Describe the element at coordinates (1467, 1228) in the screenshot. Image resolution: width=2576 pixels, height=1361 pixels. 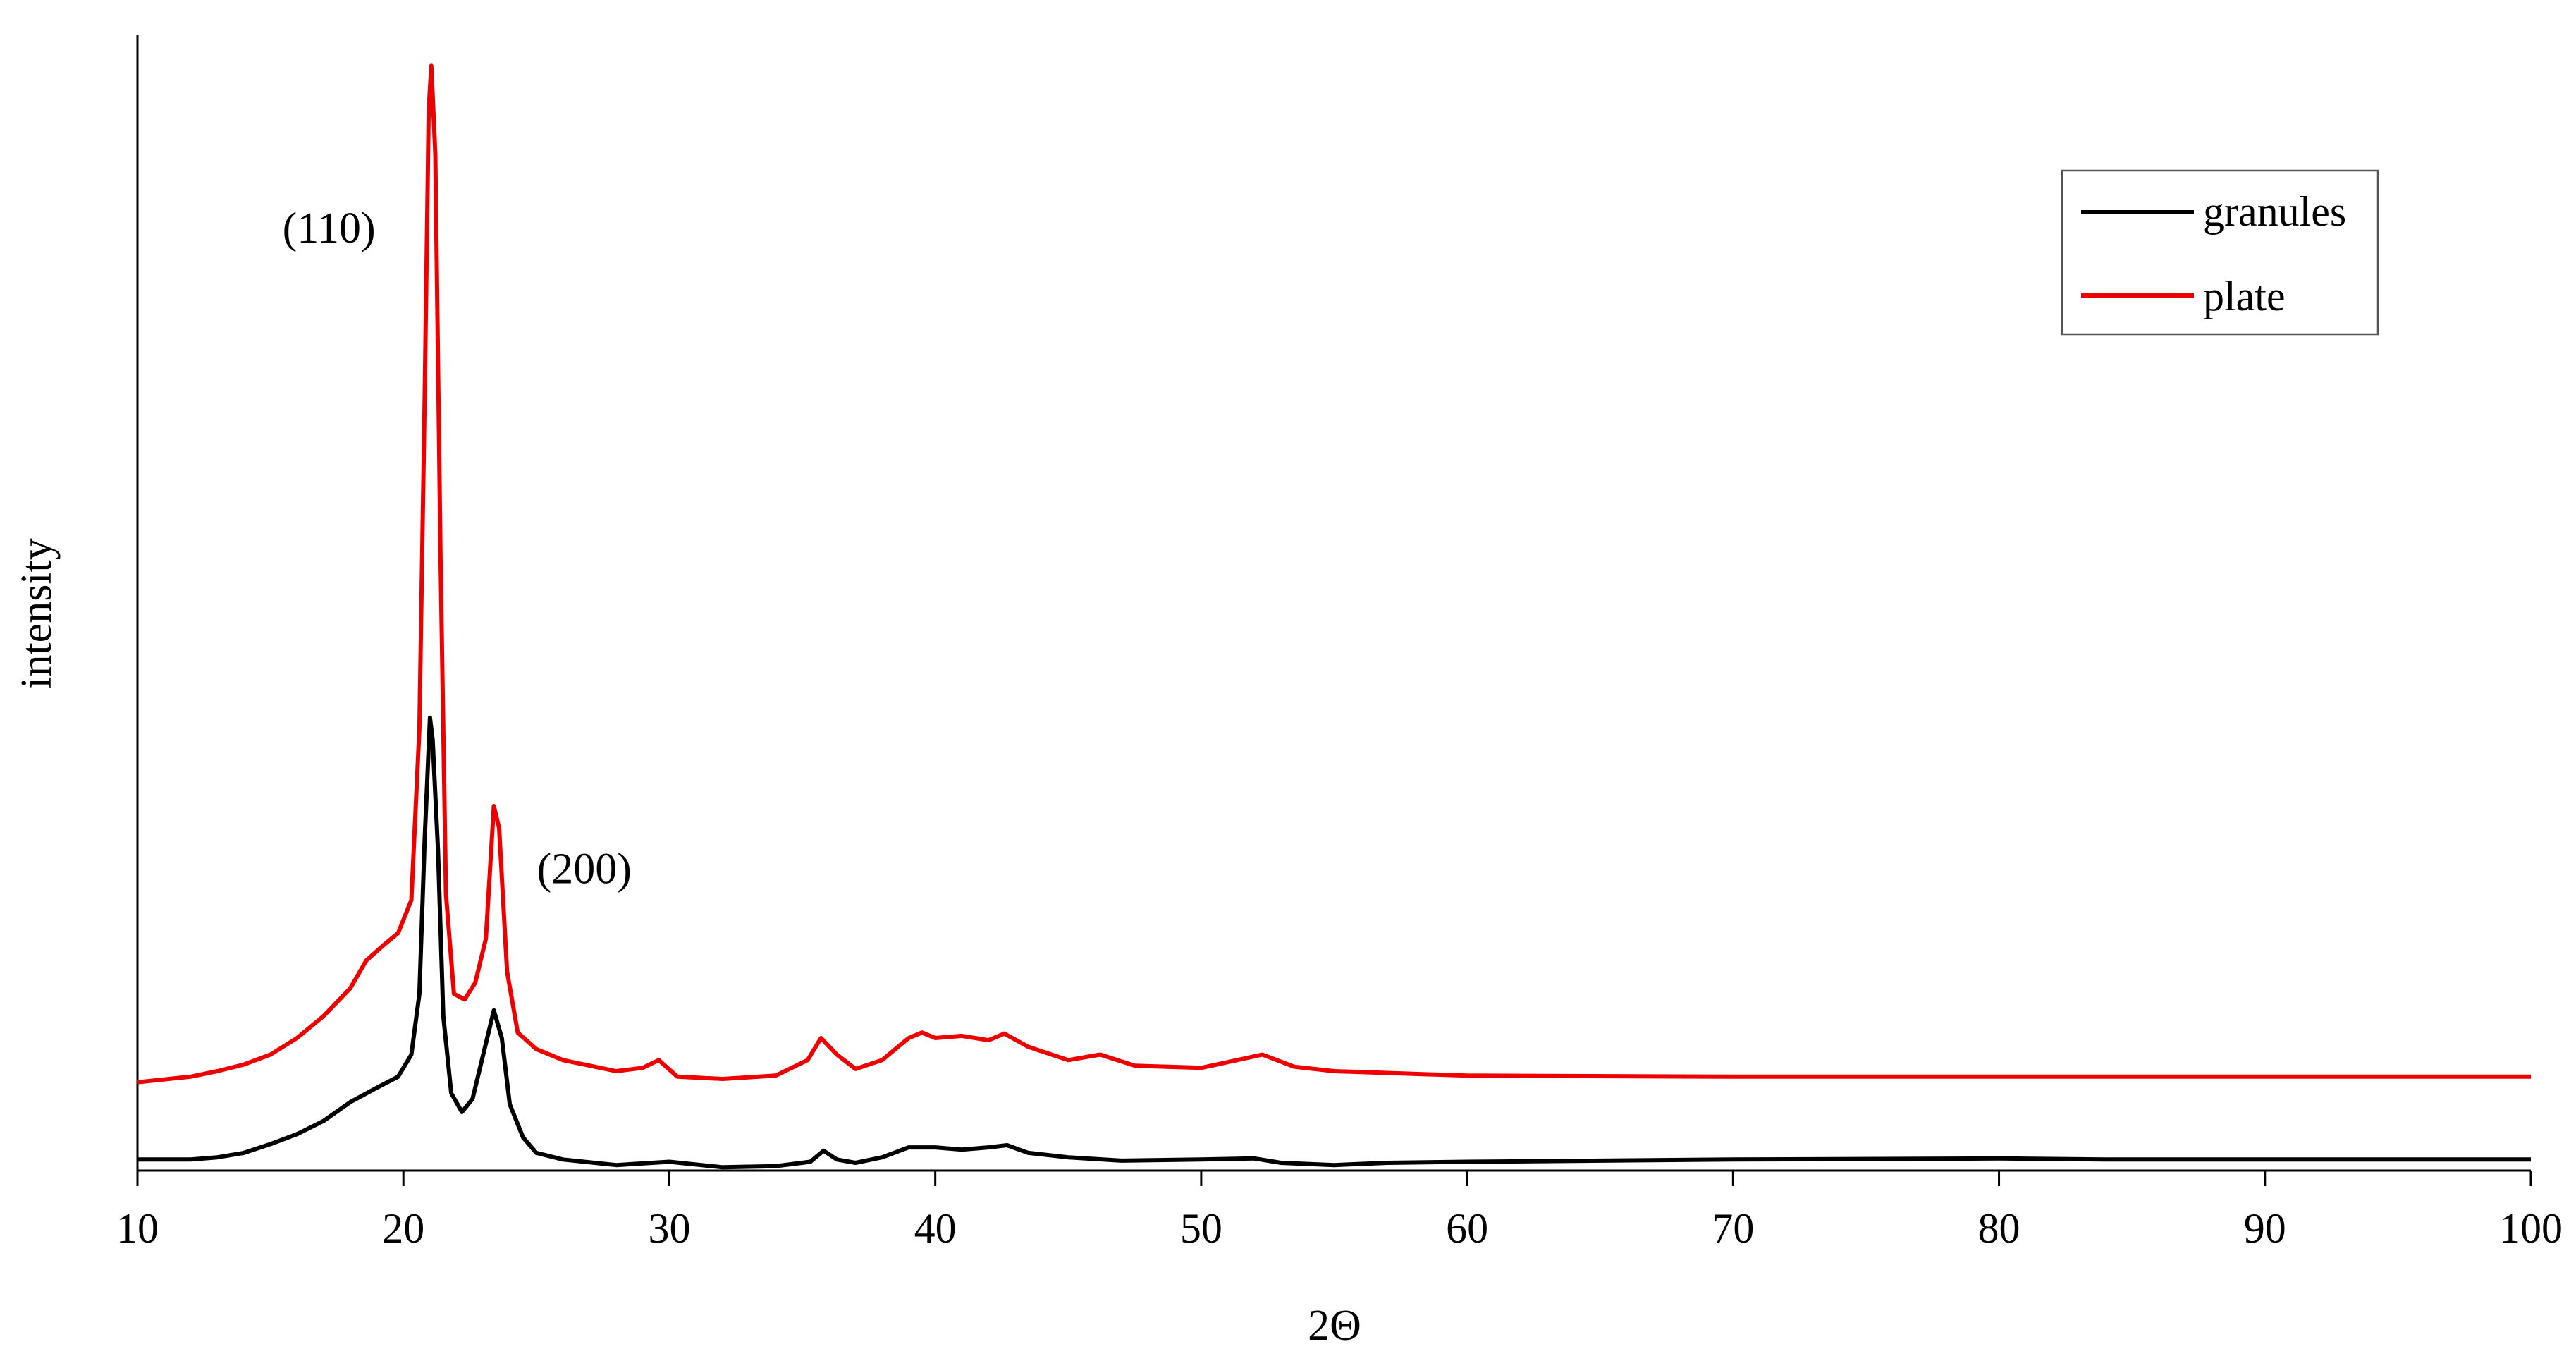
I see `x-tick-label: 60` at that location.